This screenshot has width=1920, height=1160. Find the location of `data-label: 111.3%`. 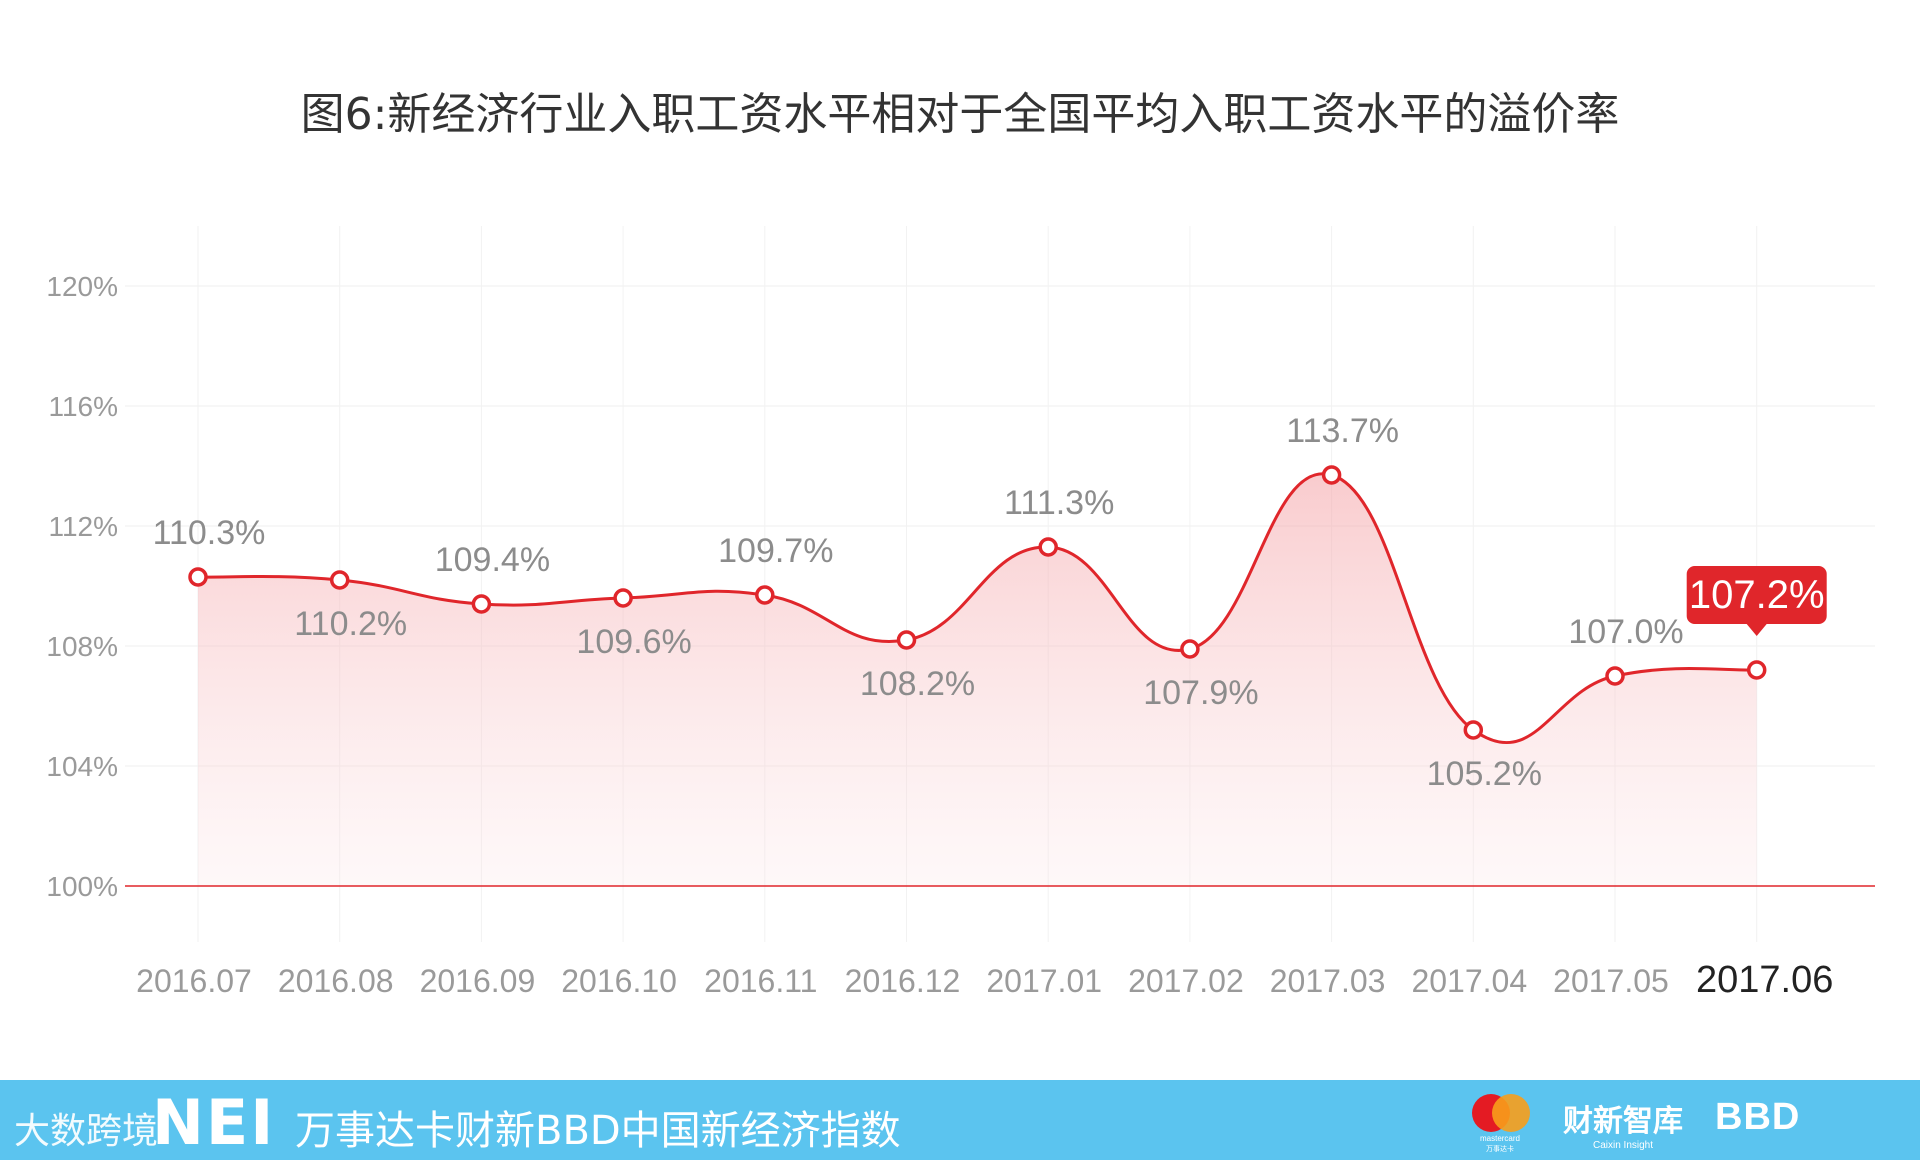

data-label: 111.3% is located at coordinates (1059, 503).